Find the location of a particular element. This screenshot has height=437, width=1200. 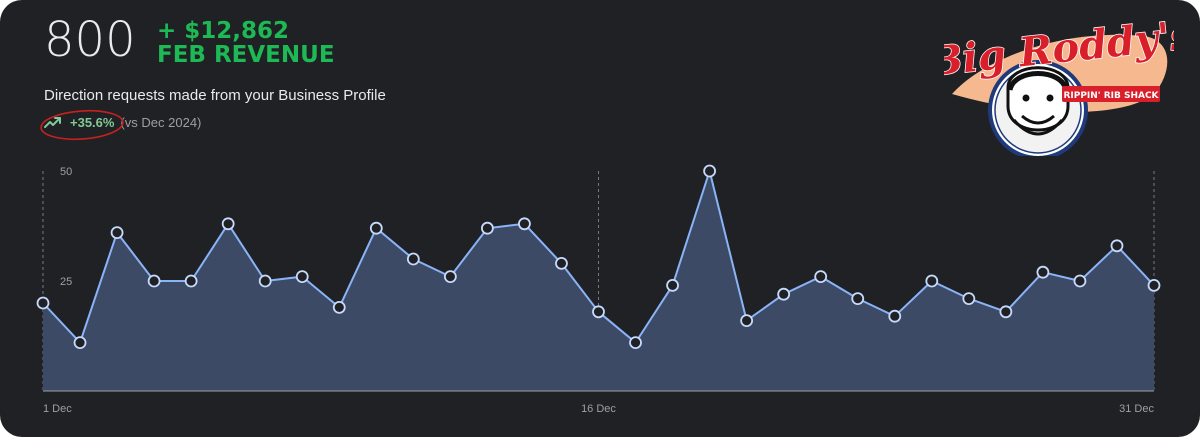

trend-percentage: +35.6% is located at coordinates (92, 122).